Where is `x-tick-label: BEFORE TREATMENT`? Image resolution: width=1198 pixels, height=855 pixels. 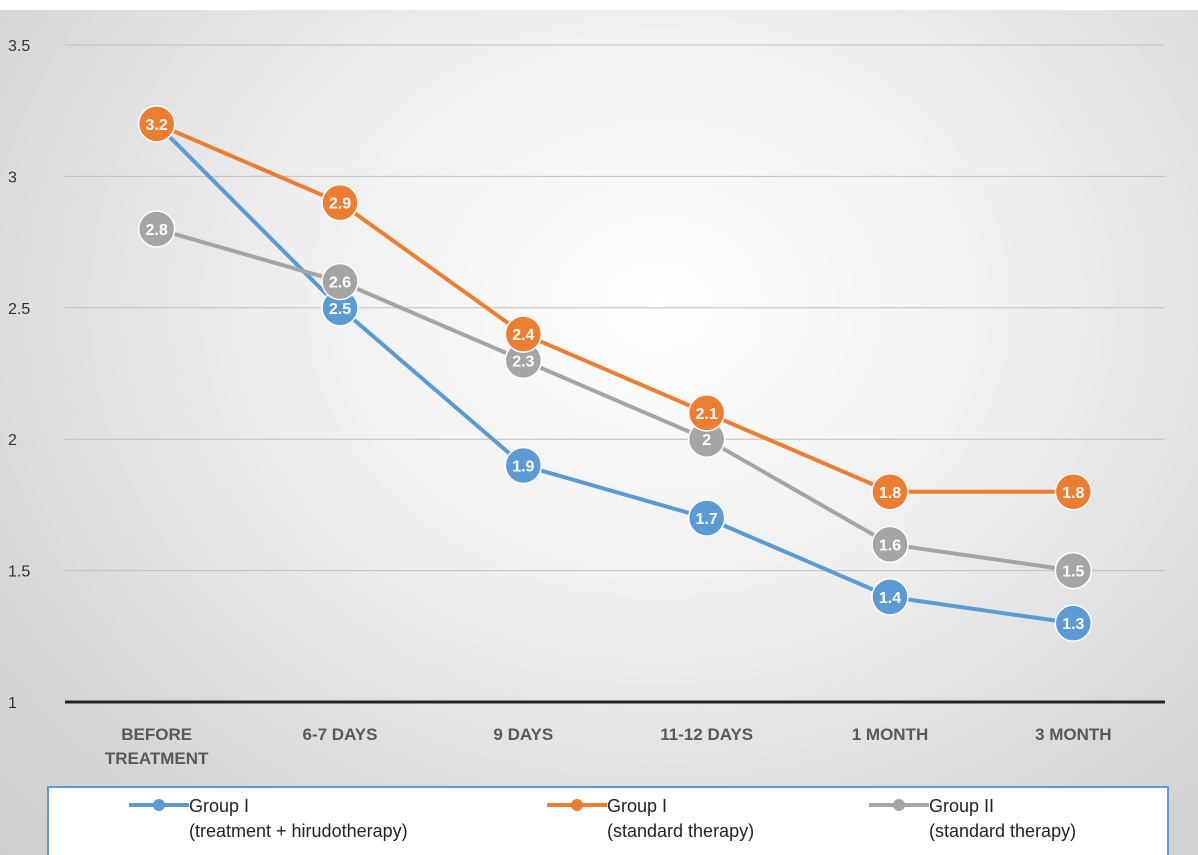 x-tick-label: BEFORE TREATMENT is located at coordinates (157, 746).